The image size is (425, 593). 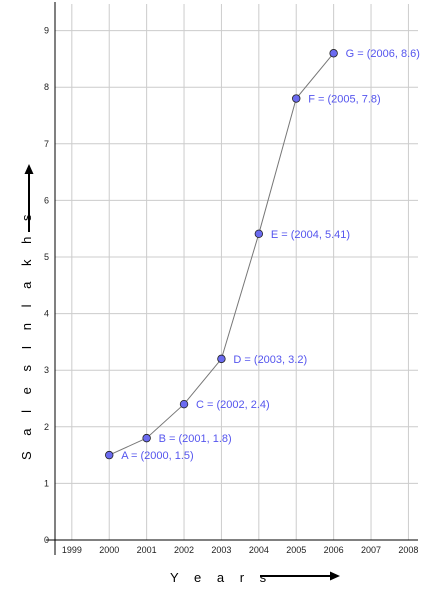 What do you see at coordinates (46, 427) in the screenshot?
I see `y-tick-label: 2` at bounding box center [46, 427].